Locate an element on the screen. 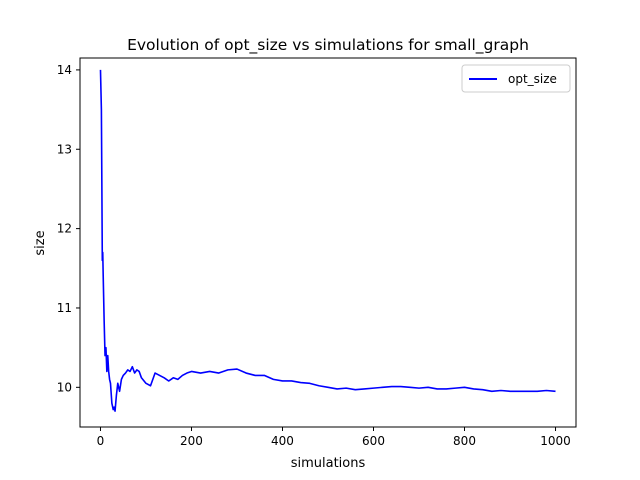  x-tick-label-800: 800 is located at coordinates (464, 441).